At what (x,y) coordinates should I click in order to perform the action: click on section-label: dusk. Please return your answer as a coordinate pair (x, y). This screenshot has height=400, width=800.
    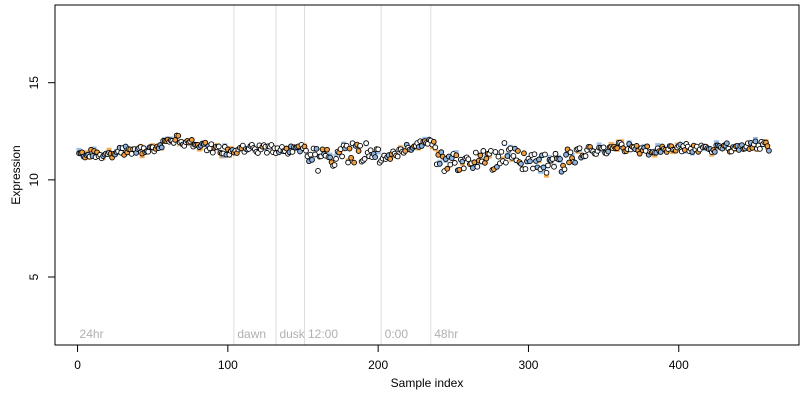
    Looking at the image, I should click on (292, 334).